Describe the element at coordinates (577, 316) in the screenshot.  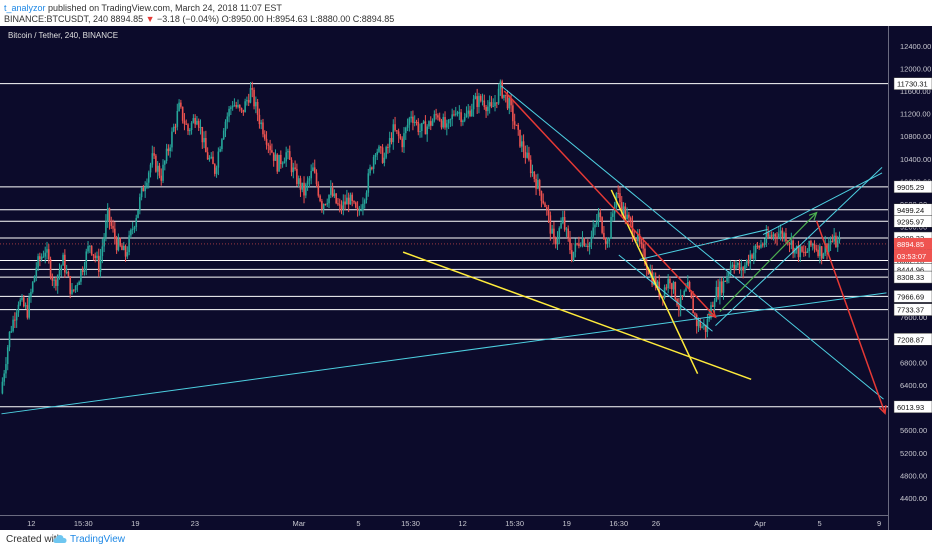
I see `yellow-trendline` at that location.